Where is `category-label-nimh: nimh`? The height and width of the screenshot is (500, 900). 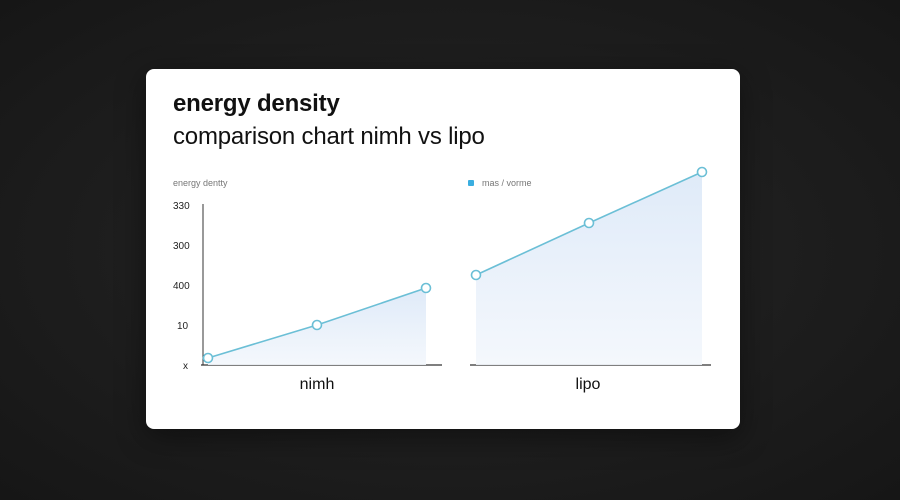
category-label-nimh: nimh is located at coordinates (317, 384).